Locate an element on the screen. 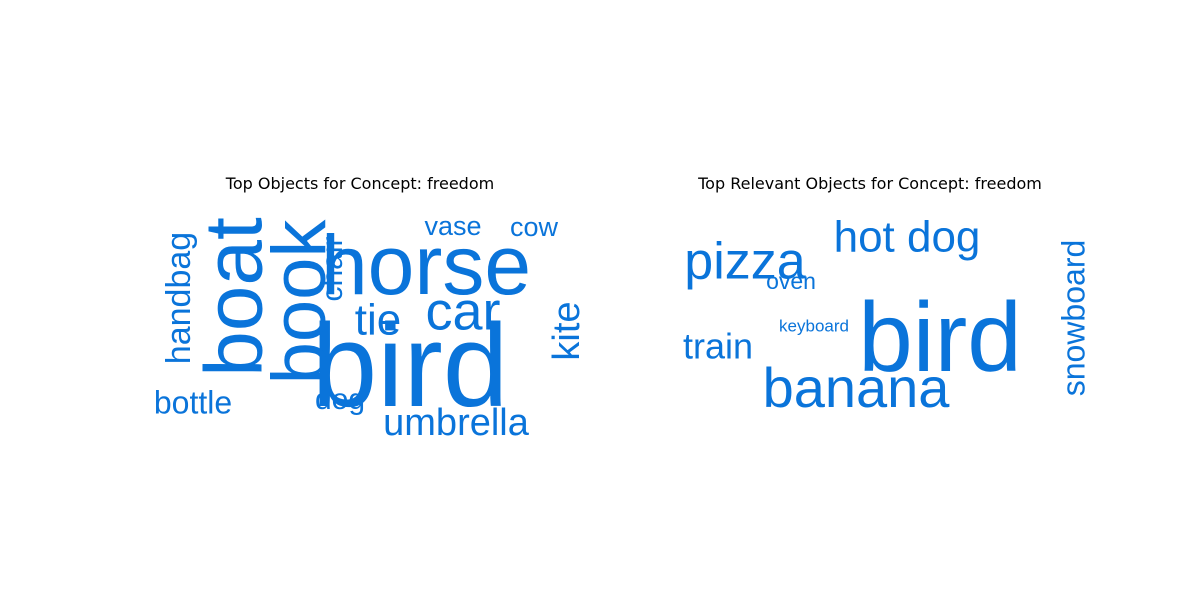 Image resolution: width=1200 pixels, height=600 pixels. word-oven: oven is located at coordinates (791, 281).